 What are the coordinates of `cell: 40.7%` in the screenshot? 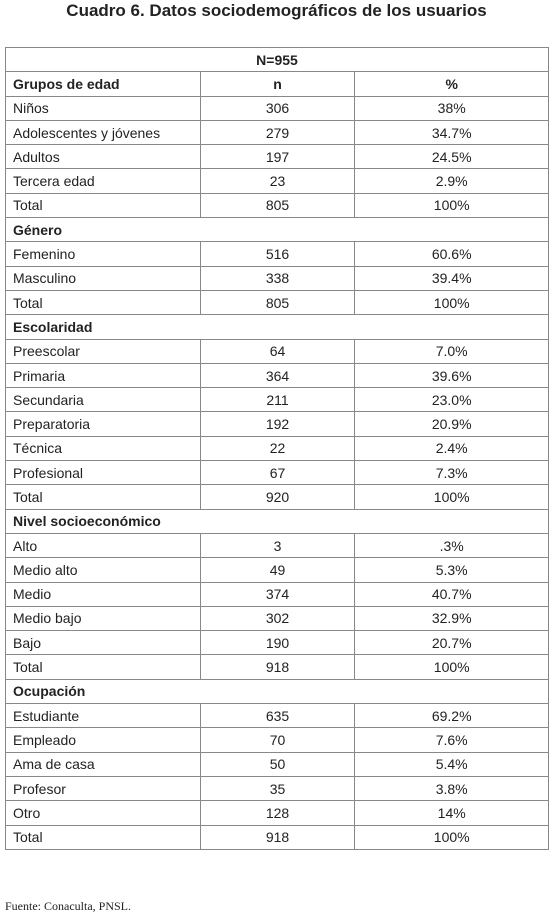 It's located at (451, 594).